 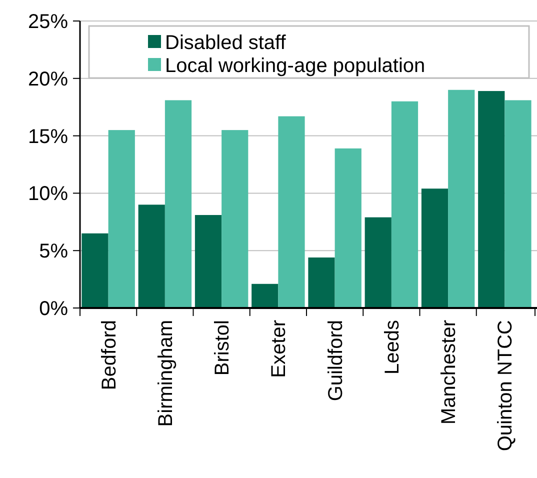 What do you see at coordinates (53, 309) in the screenshot?
I see `y-tick-label: 0%` at bounding box center [53, 309].